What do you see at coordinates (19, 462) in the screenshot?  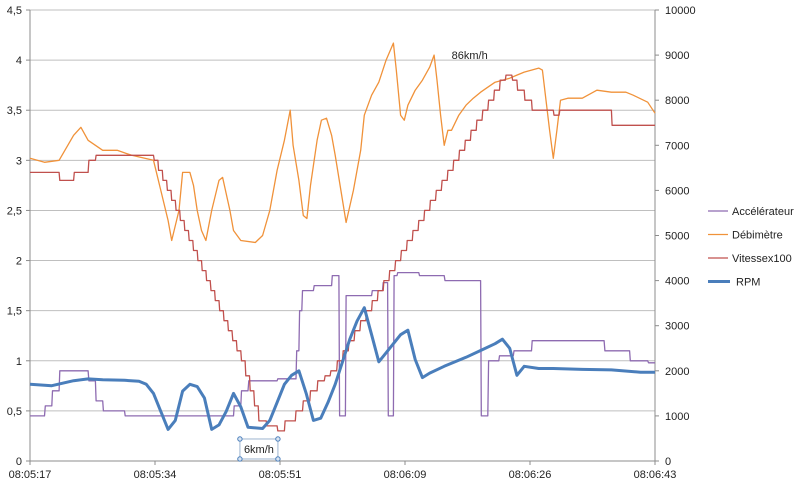 I see `left-tick-label: 0` at bounding box center [19, 462].